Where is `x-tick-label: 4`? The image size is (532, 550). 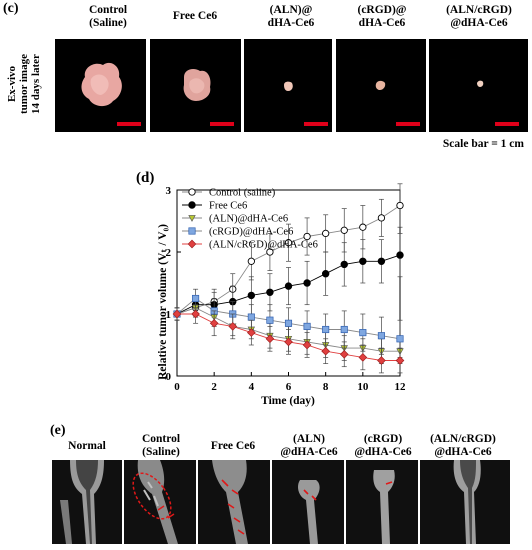 x-tick-label: 4 is located at coordinates (252, 387).